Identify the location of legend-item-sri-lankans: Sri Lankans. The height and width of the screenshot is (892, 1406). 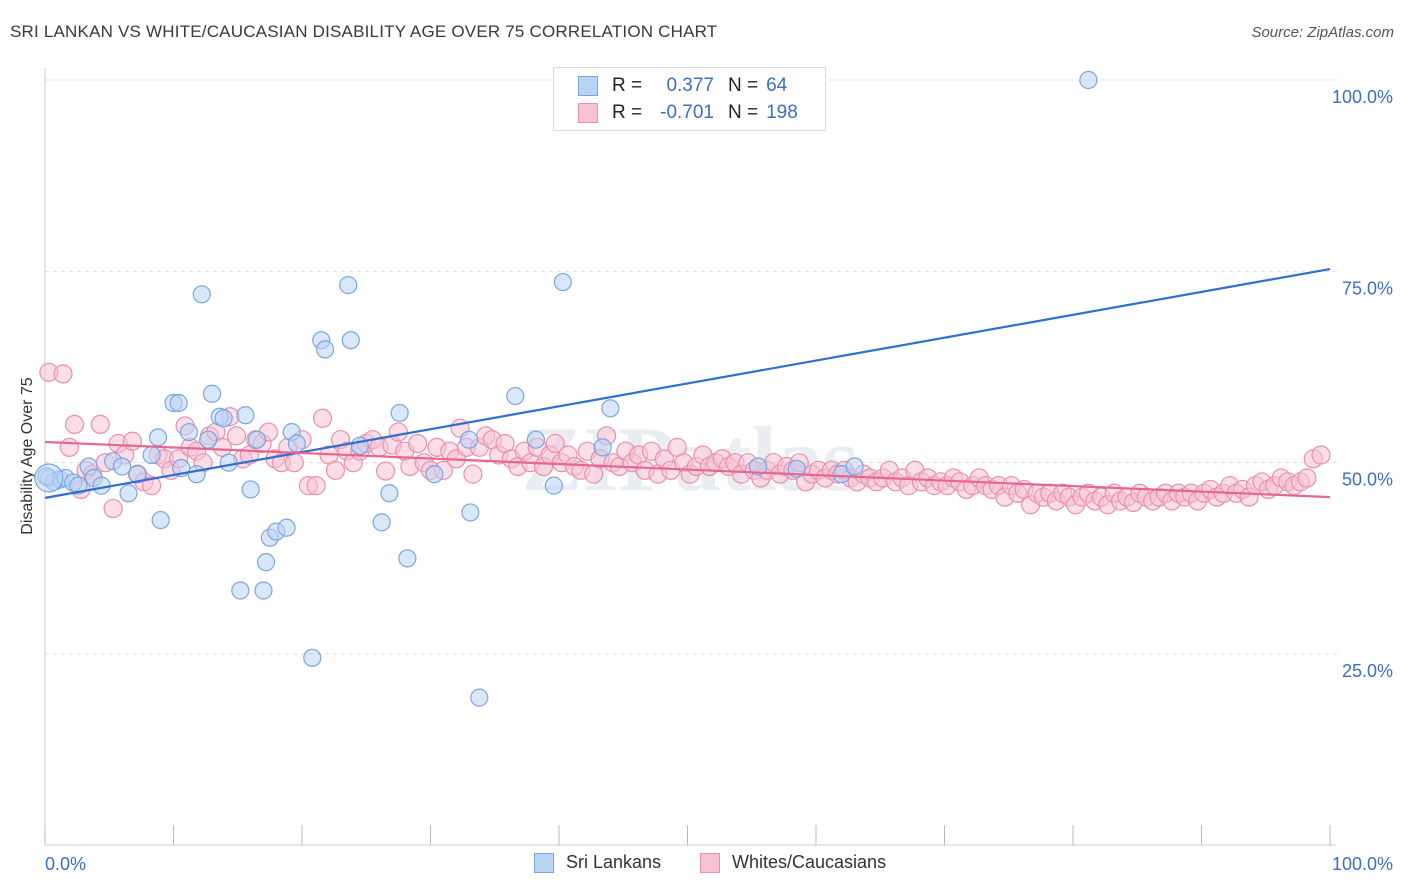
(597, 862).